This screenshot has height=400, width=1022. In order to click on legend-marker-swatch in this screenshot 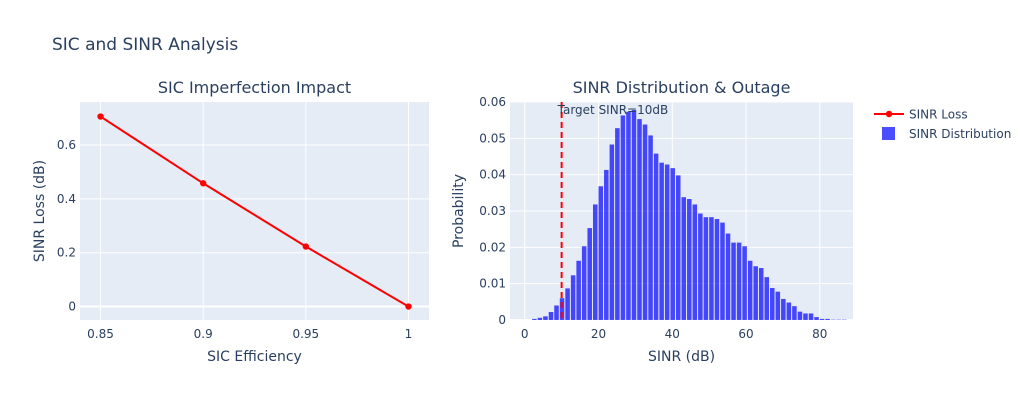, I will do `click(889, 114)`.